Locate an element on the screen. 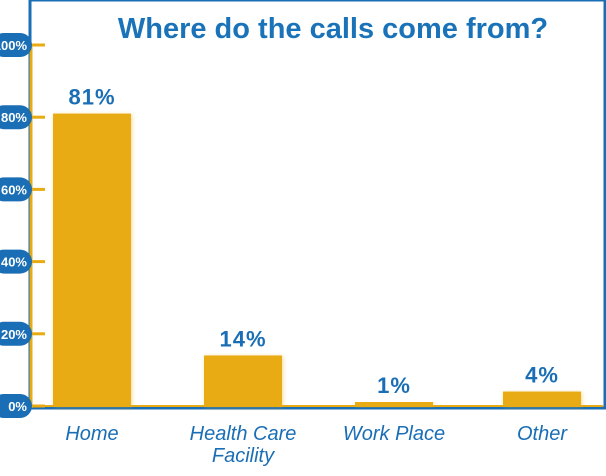  bar-value-label: 4% is located at coordinates (542, 375).